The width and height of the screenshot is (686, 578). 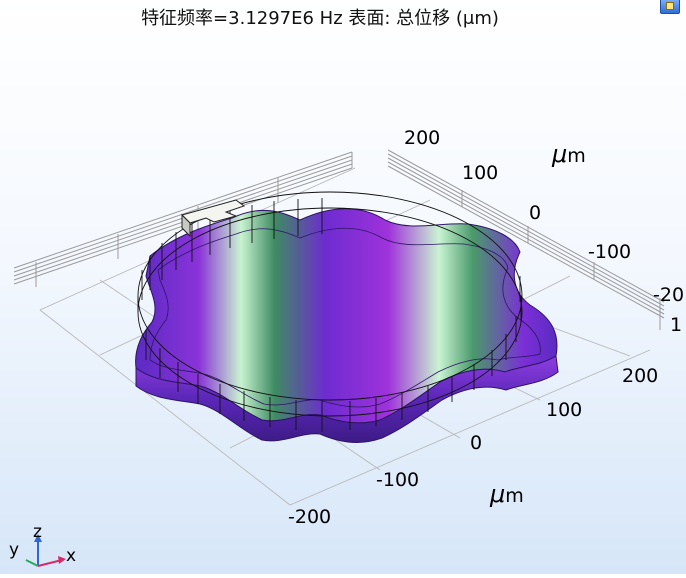 What do you see at coordinates (213, 218) in the screenshot?
I see `electrode-tab` at bounding box center [213, 218].